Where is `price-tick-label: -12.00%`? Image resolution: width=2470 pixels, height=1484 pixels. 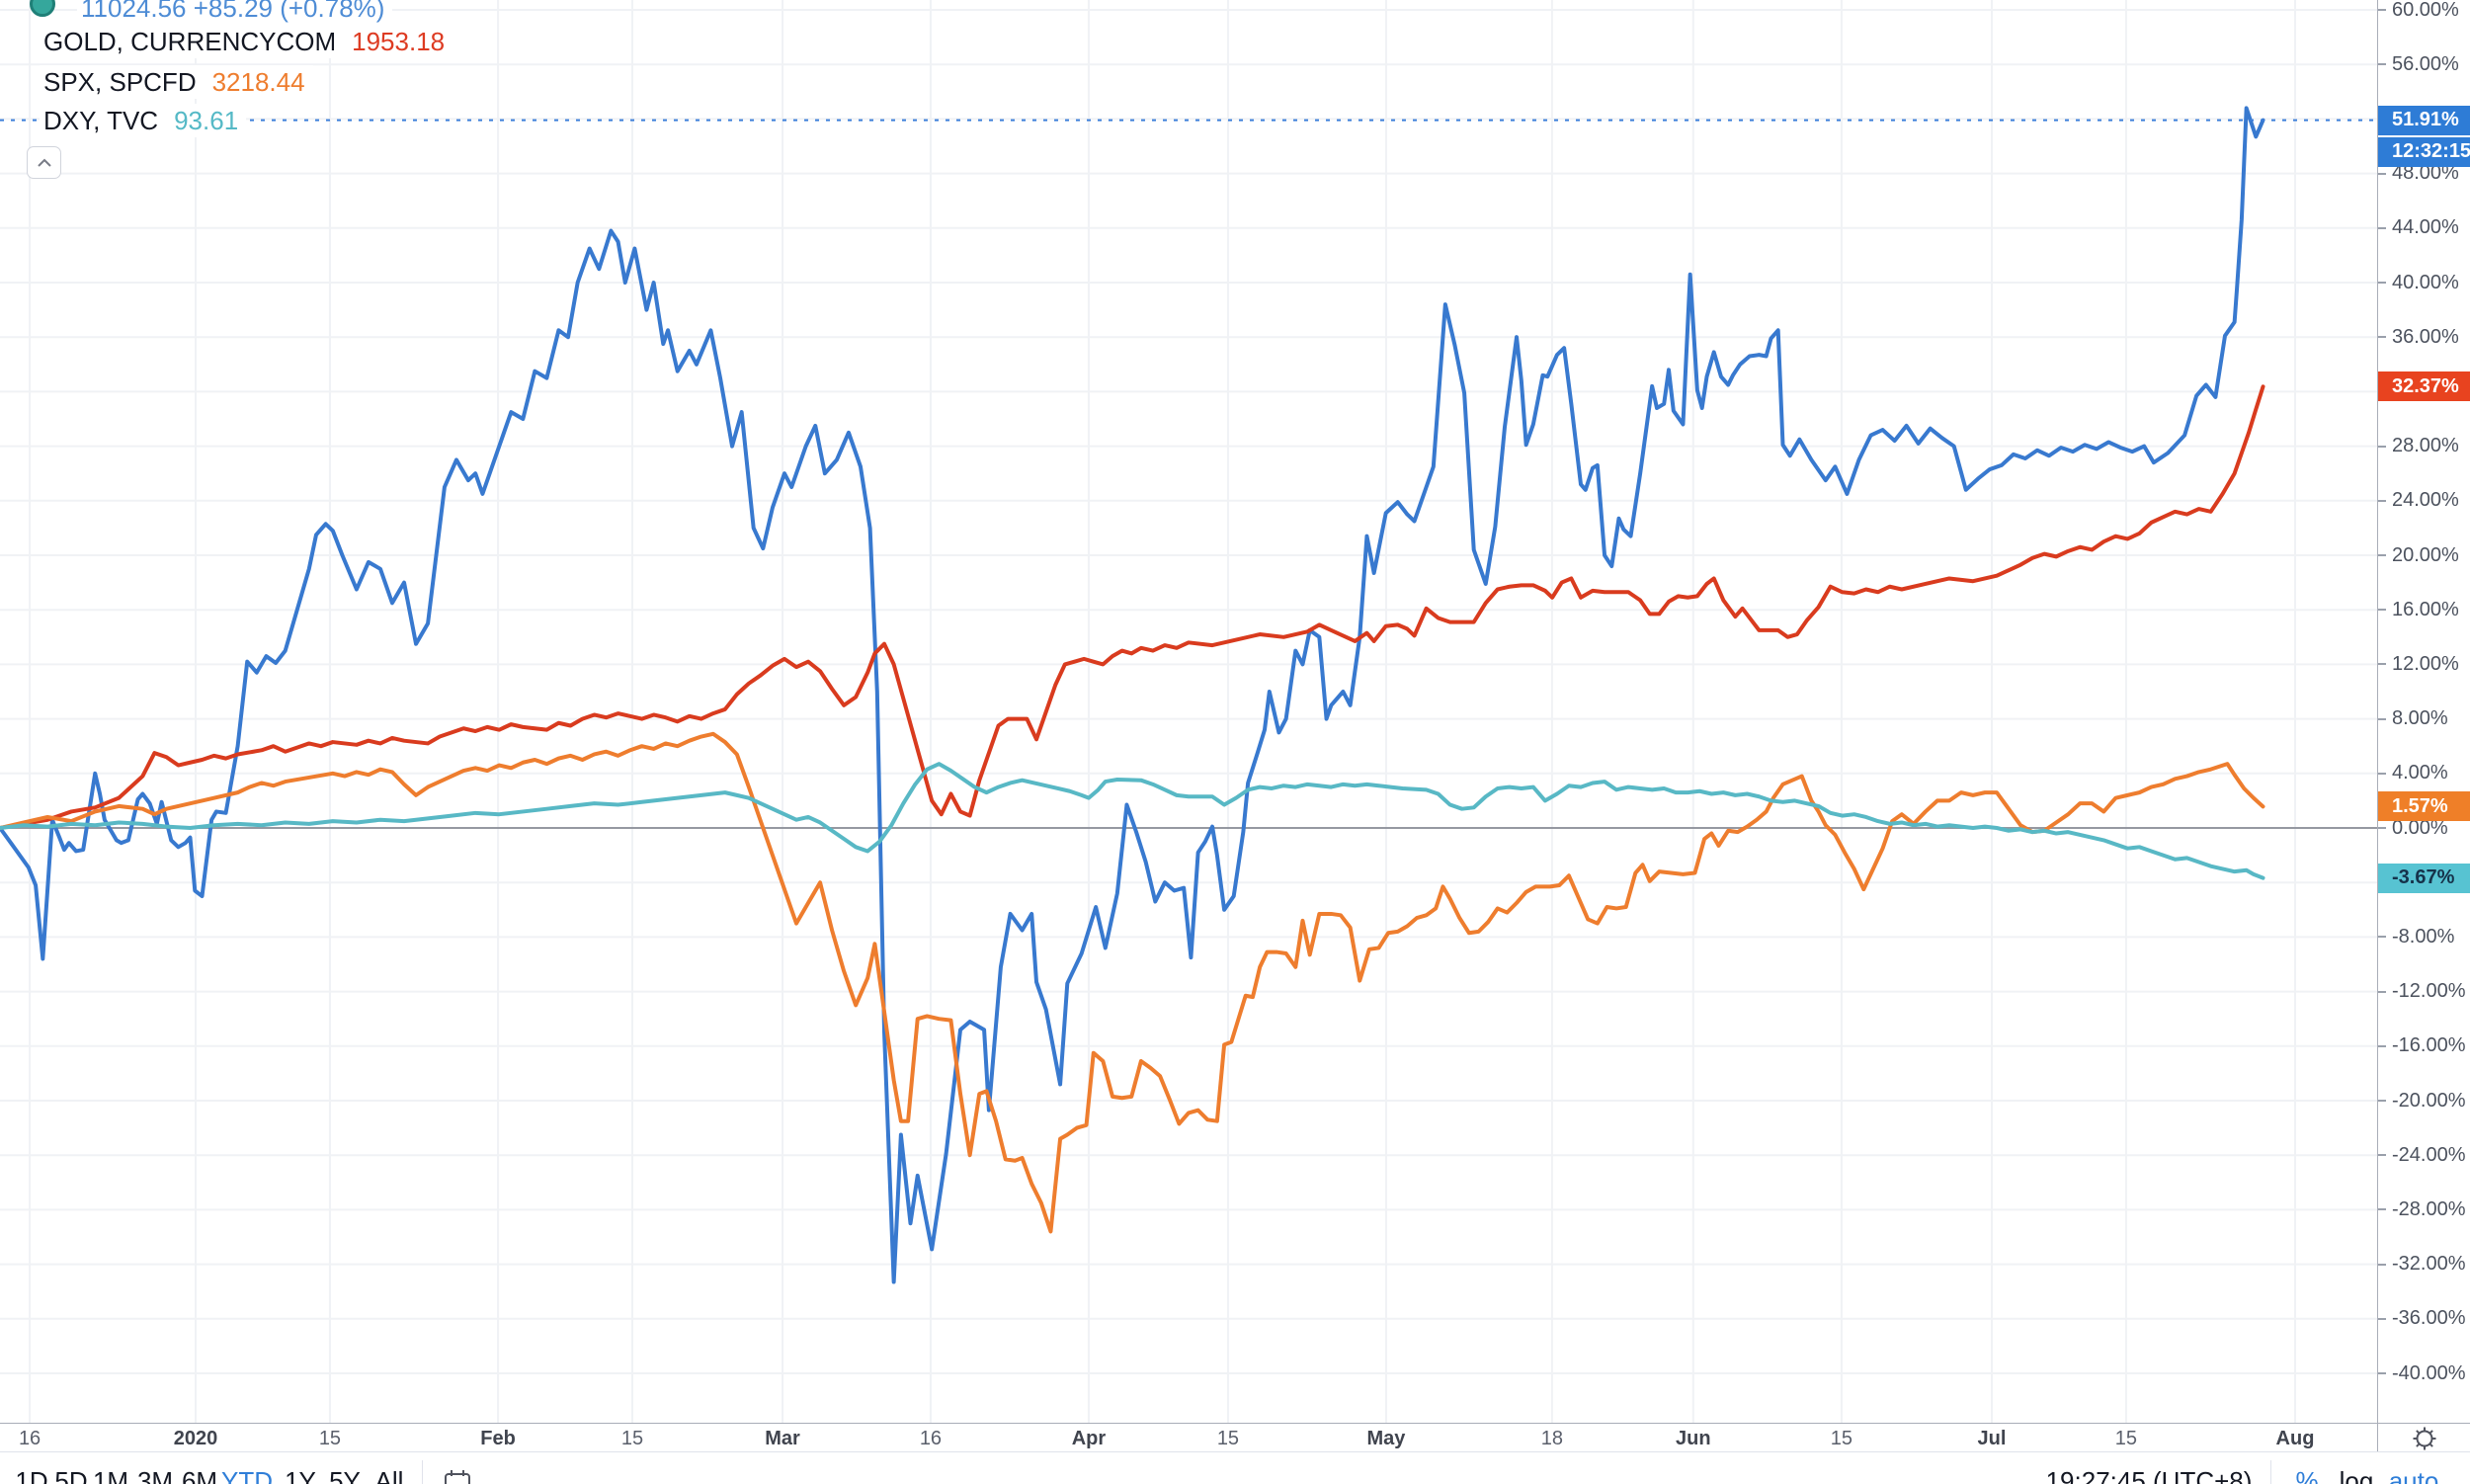 price-tick-label: -12.00% is located at coordinates (2424, 992).